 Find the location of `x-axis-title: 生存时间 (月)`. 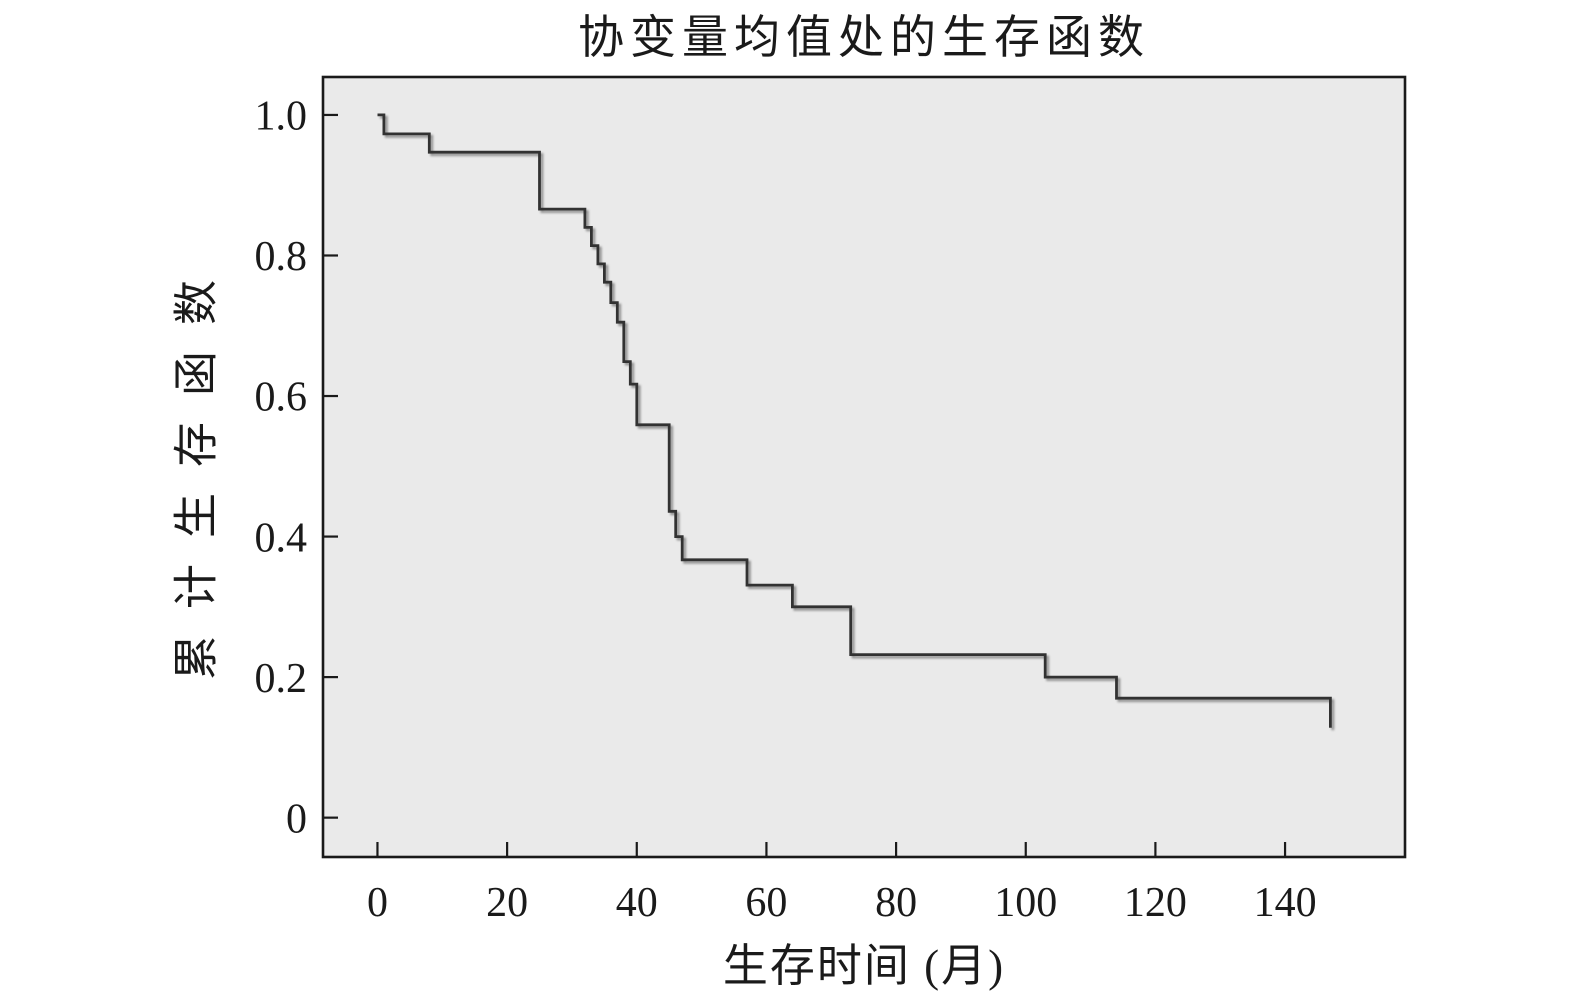

x-axis-title: 生存时间 (月) is located at coordinates (864, 966).